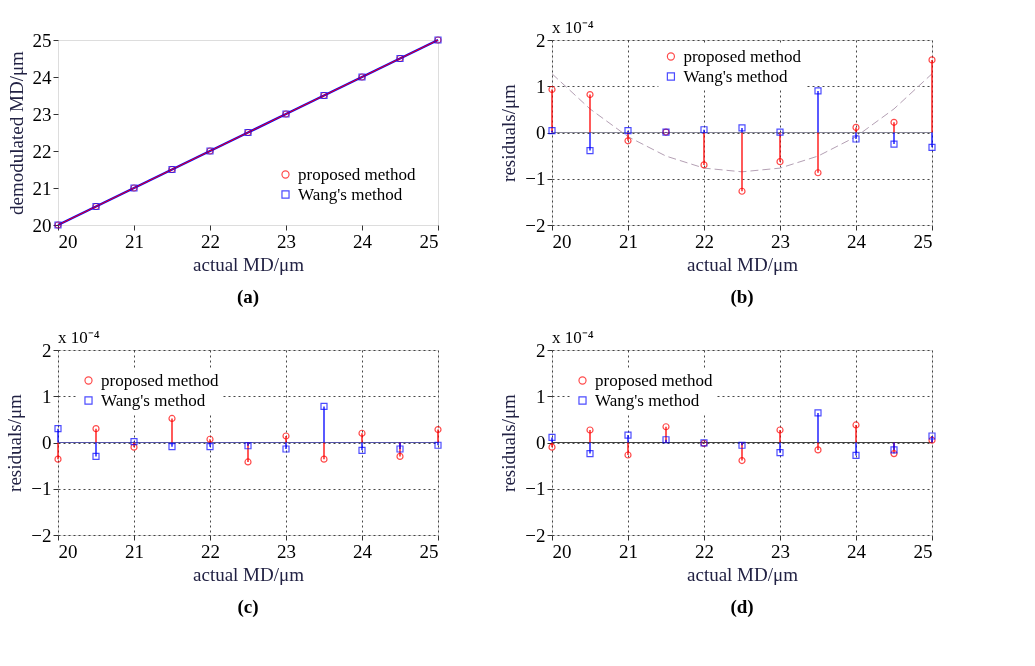 This screenshot has width=1035, height=666. Describe the element at coordinates (742, 297) in the screenshot. I see `text: (b)` at that location.